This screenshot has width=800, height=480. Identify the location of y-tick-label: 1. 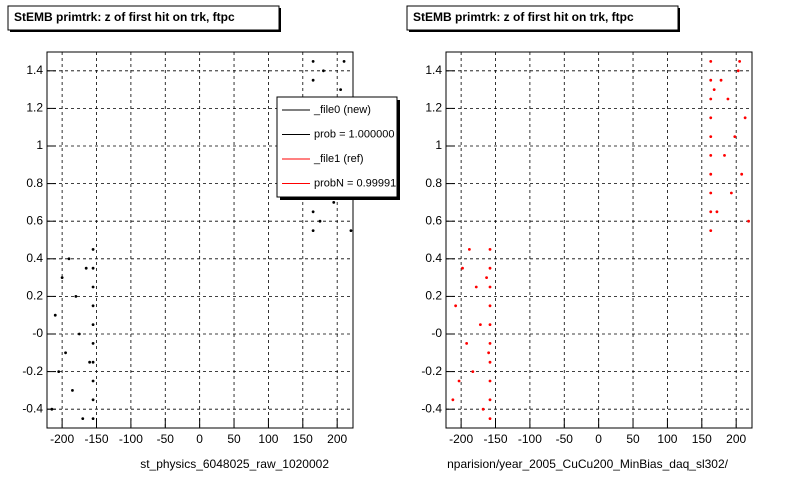
(39, 145).